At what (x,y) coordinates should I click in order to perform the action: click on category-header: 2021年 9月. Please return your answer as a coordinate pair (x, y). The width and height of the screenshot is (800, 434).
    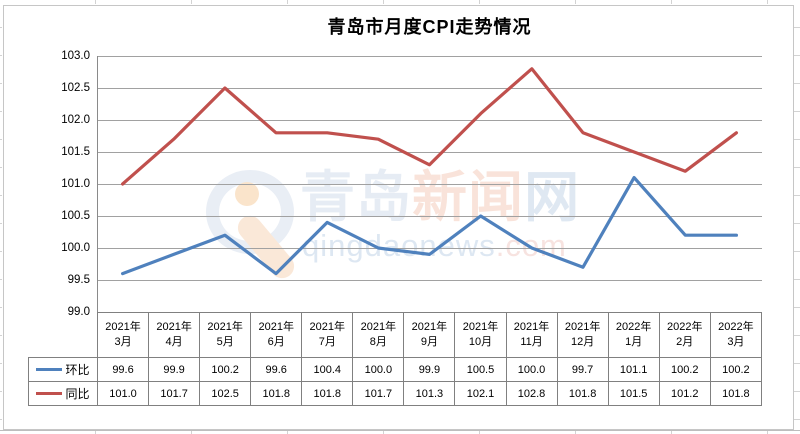
    Looking at the image, I should click on (429, 335).